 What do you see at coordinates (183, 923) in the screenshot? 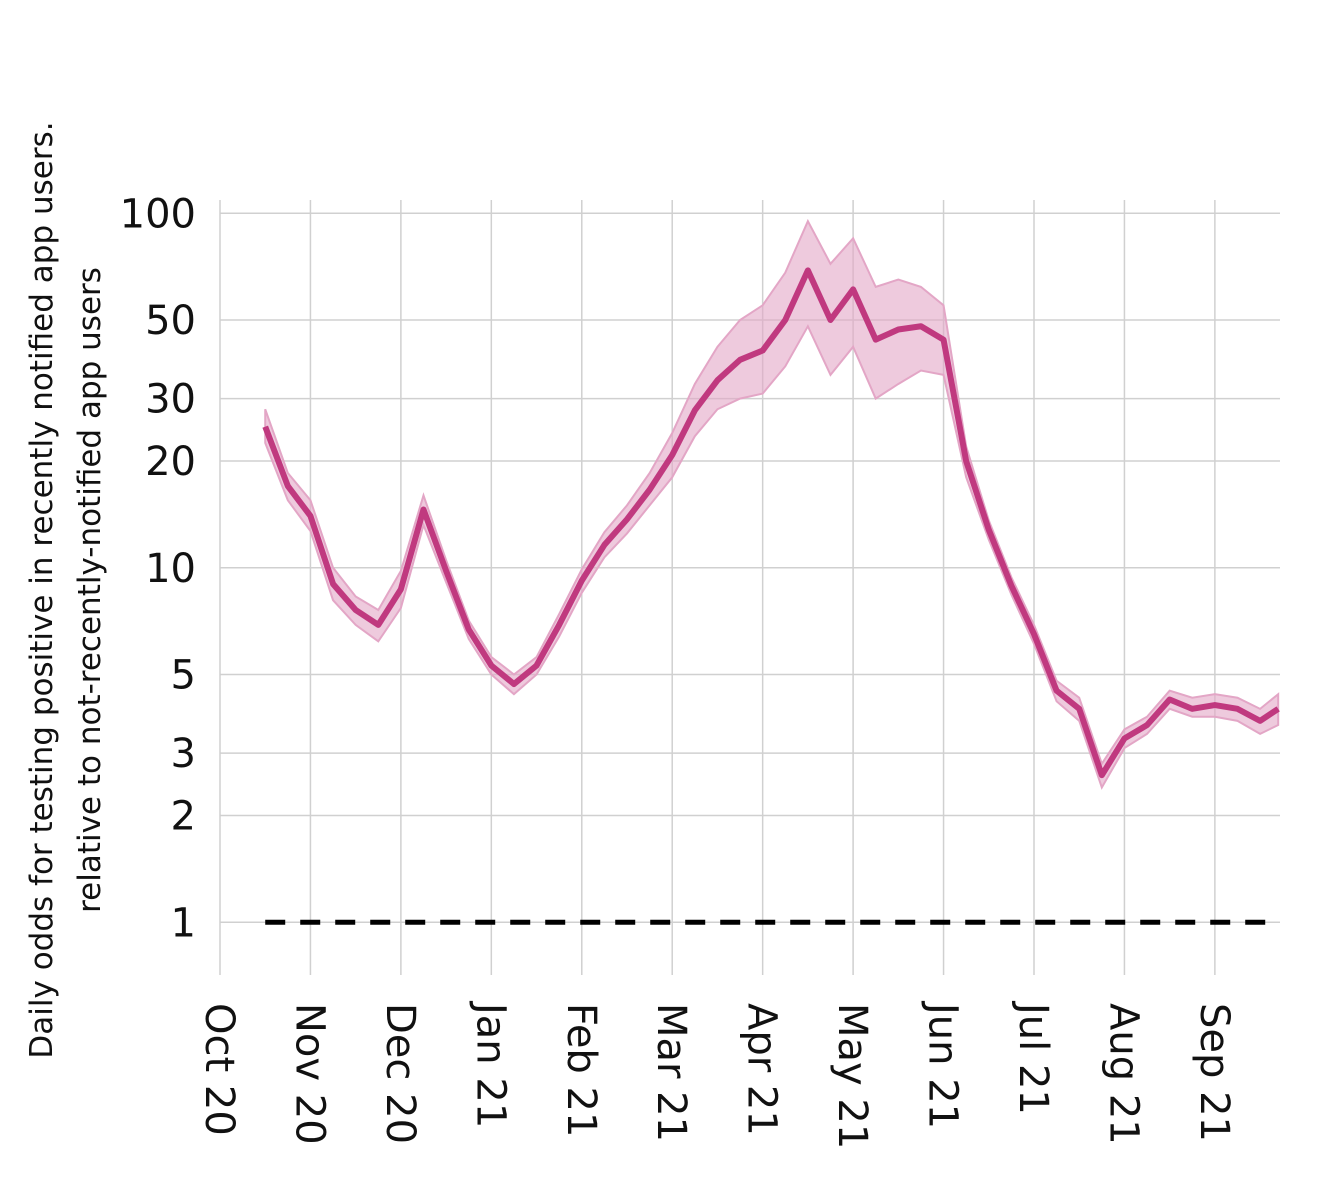
I see `y-tick-label: 1` at bounding box center [183, 923].